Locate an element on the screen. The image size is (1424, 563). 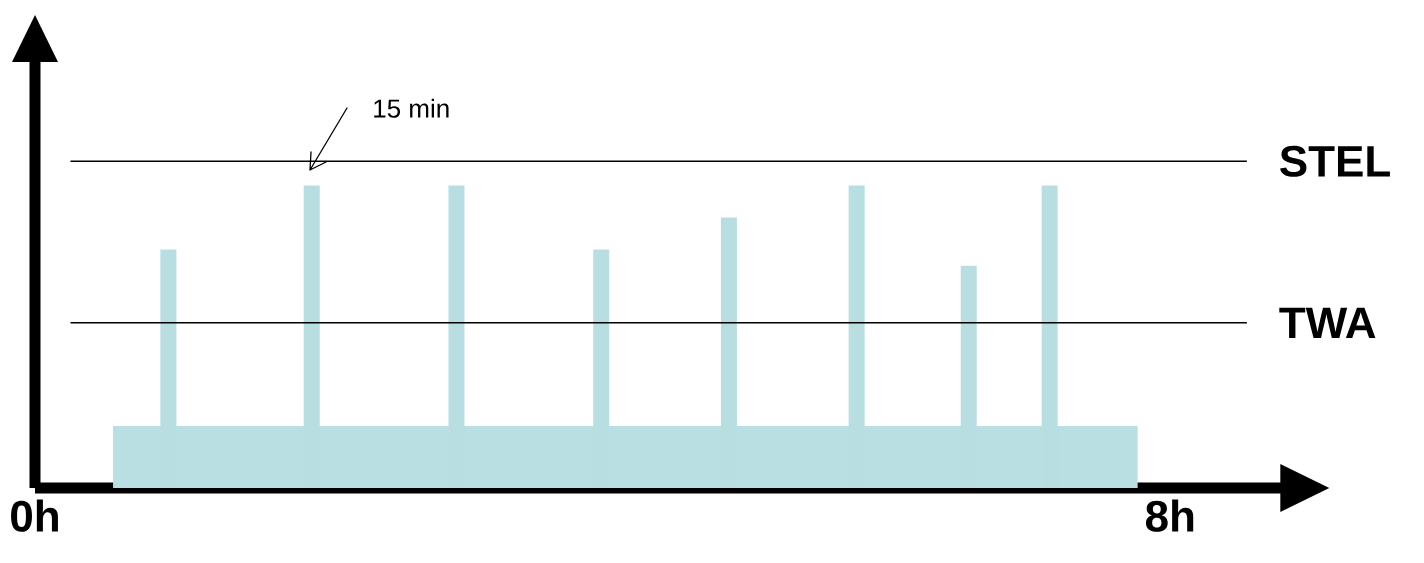
ref-line-label: STEL is located at coordinates (1335, 161).